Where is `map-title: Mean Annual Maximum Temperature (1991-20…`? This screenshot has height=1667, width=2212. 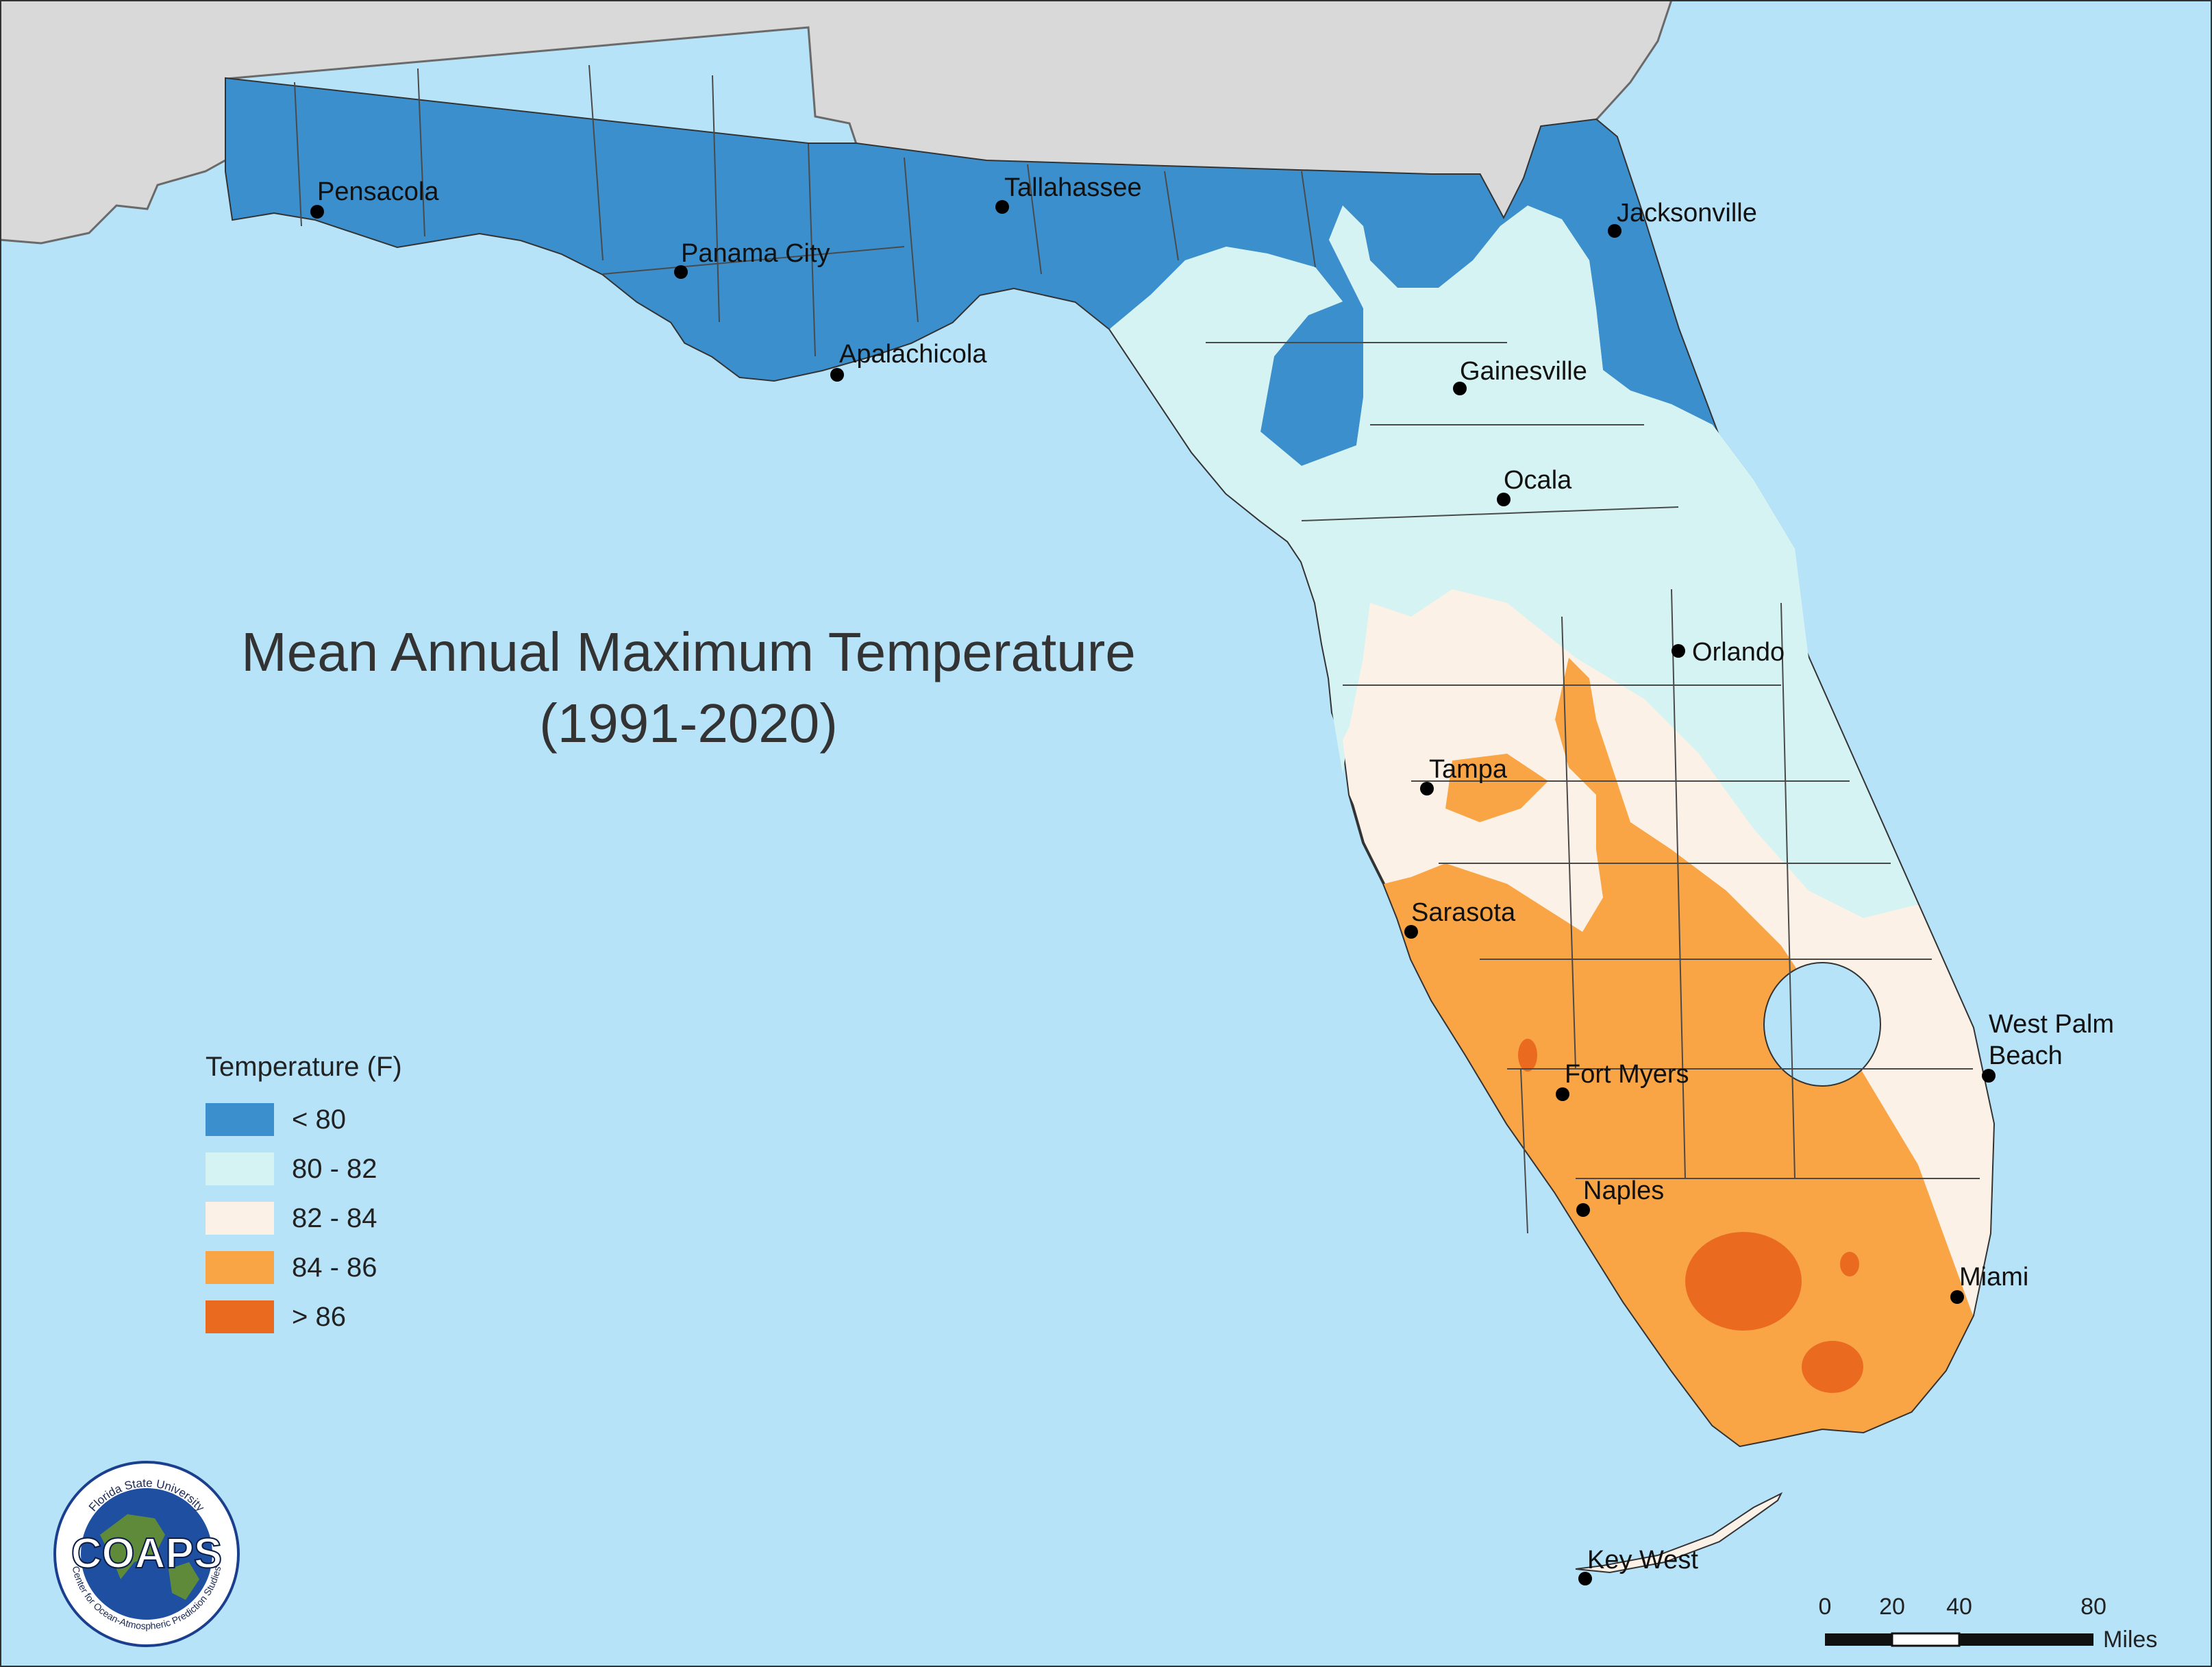 map-title: Mean Annual Maximum Temperature (1991-20… is located at coordinates (688, 688).